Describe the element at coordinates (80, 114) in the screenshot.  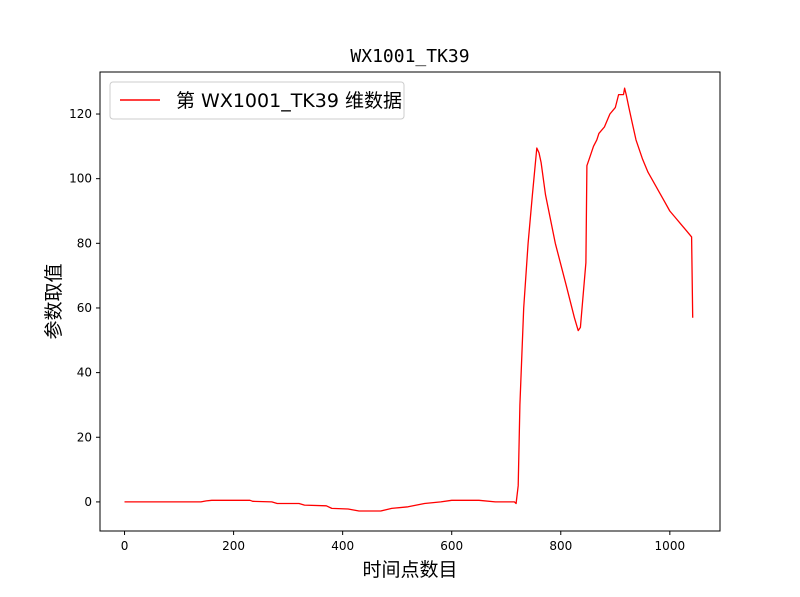
I see `y-tick-label: 120` at that location.